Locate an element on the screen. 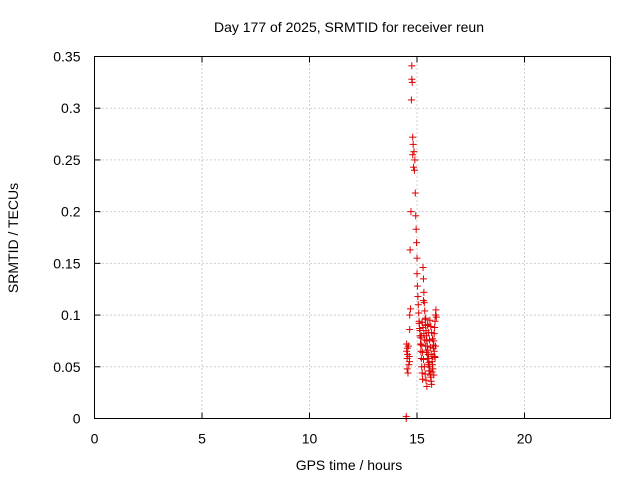 This screenshot has width=640, height=480. x-axis-label: GPS time / hours is located at coordinates (349, 465).